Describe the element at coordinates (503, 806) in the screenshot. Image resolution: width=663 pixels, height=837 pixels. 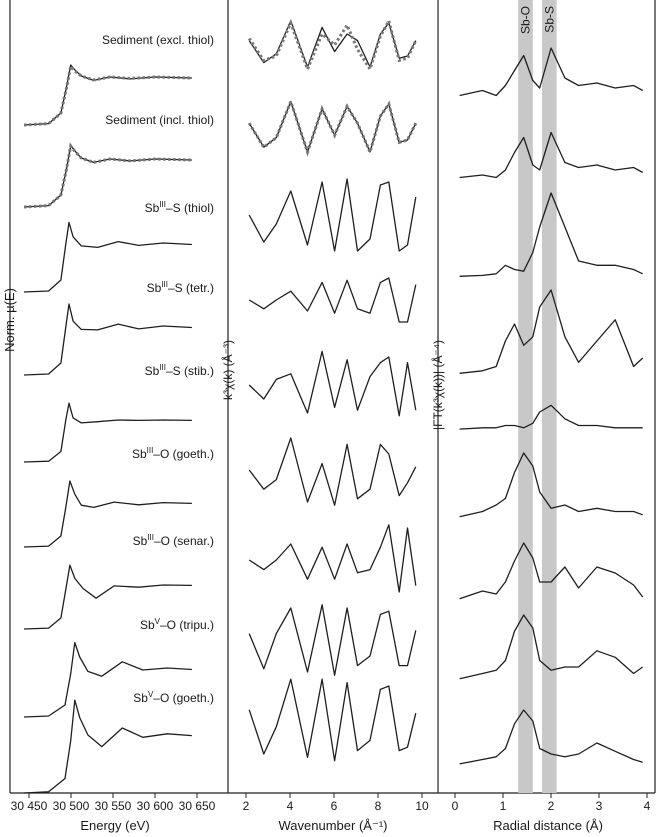
I see `tick-label: 1` at that location.